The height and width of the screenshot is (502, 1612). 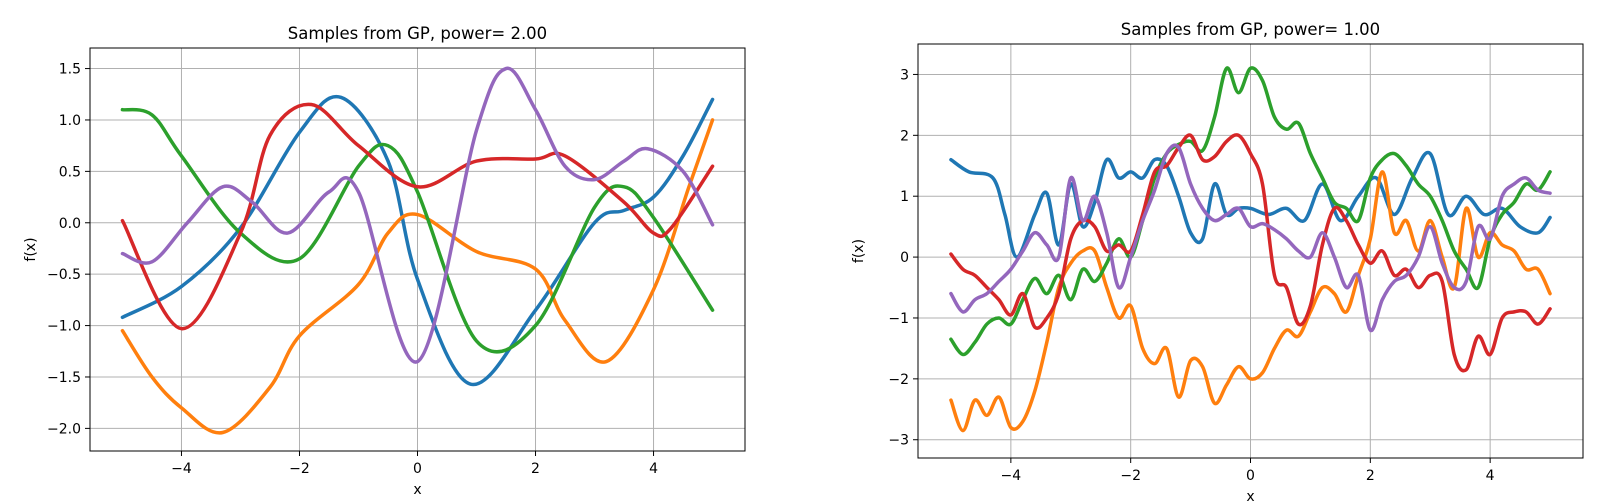 I want to click on y-tick-label: 2, so click(x=904, y=136).